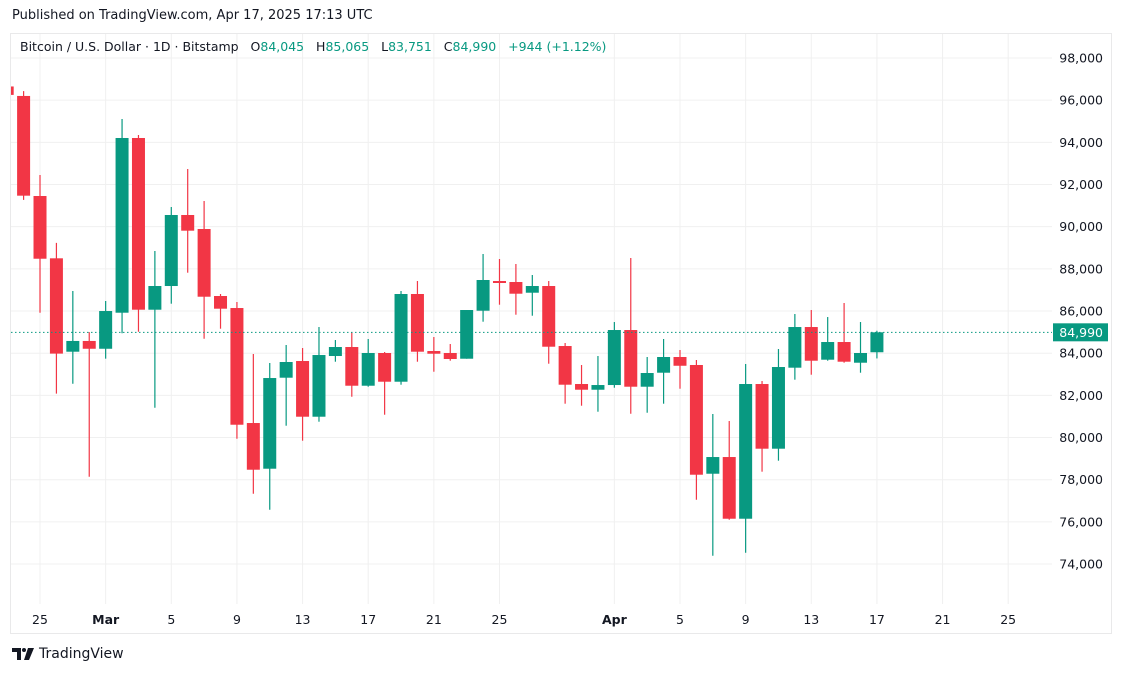  Describe the element at coordinates (255, 46) in the screenshot. I see `open-label: O` at that location.